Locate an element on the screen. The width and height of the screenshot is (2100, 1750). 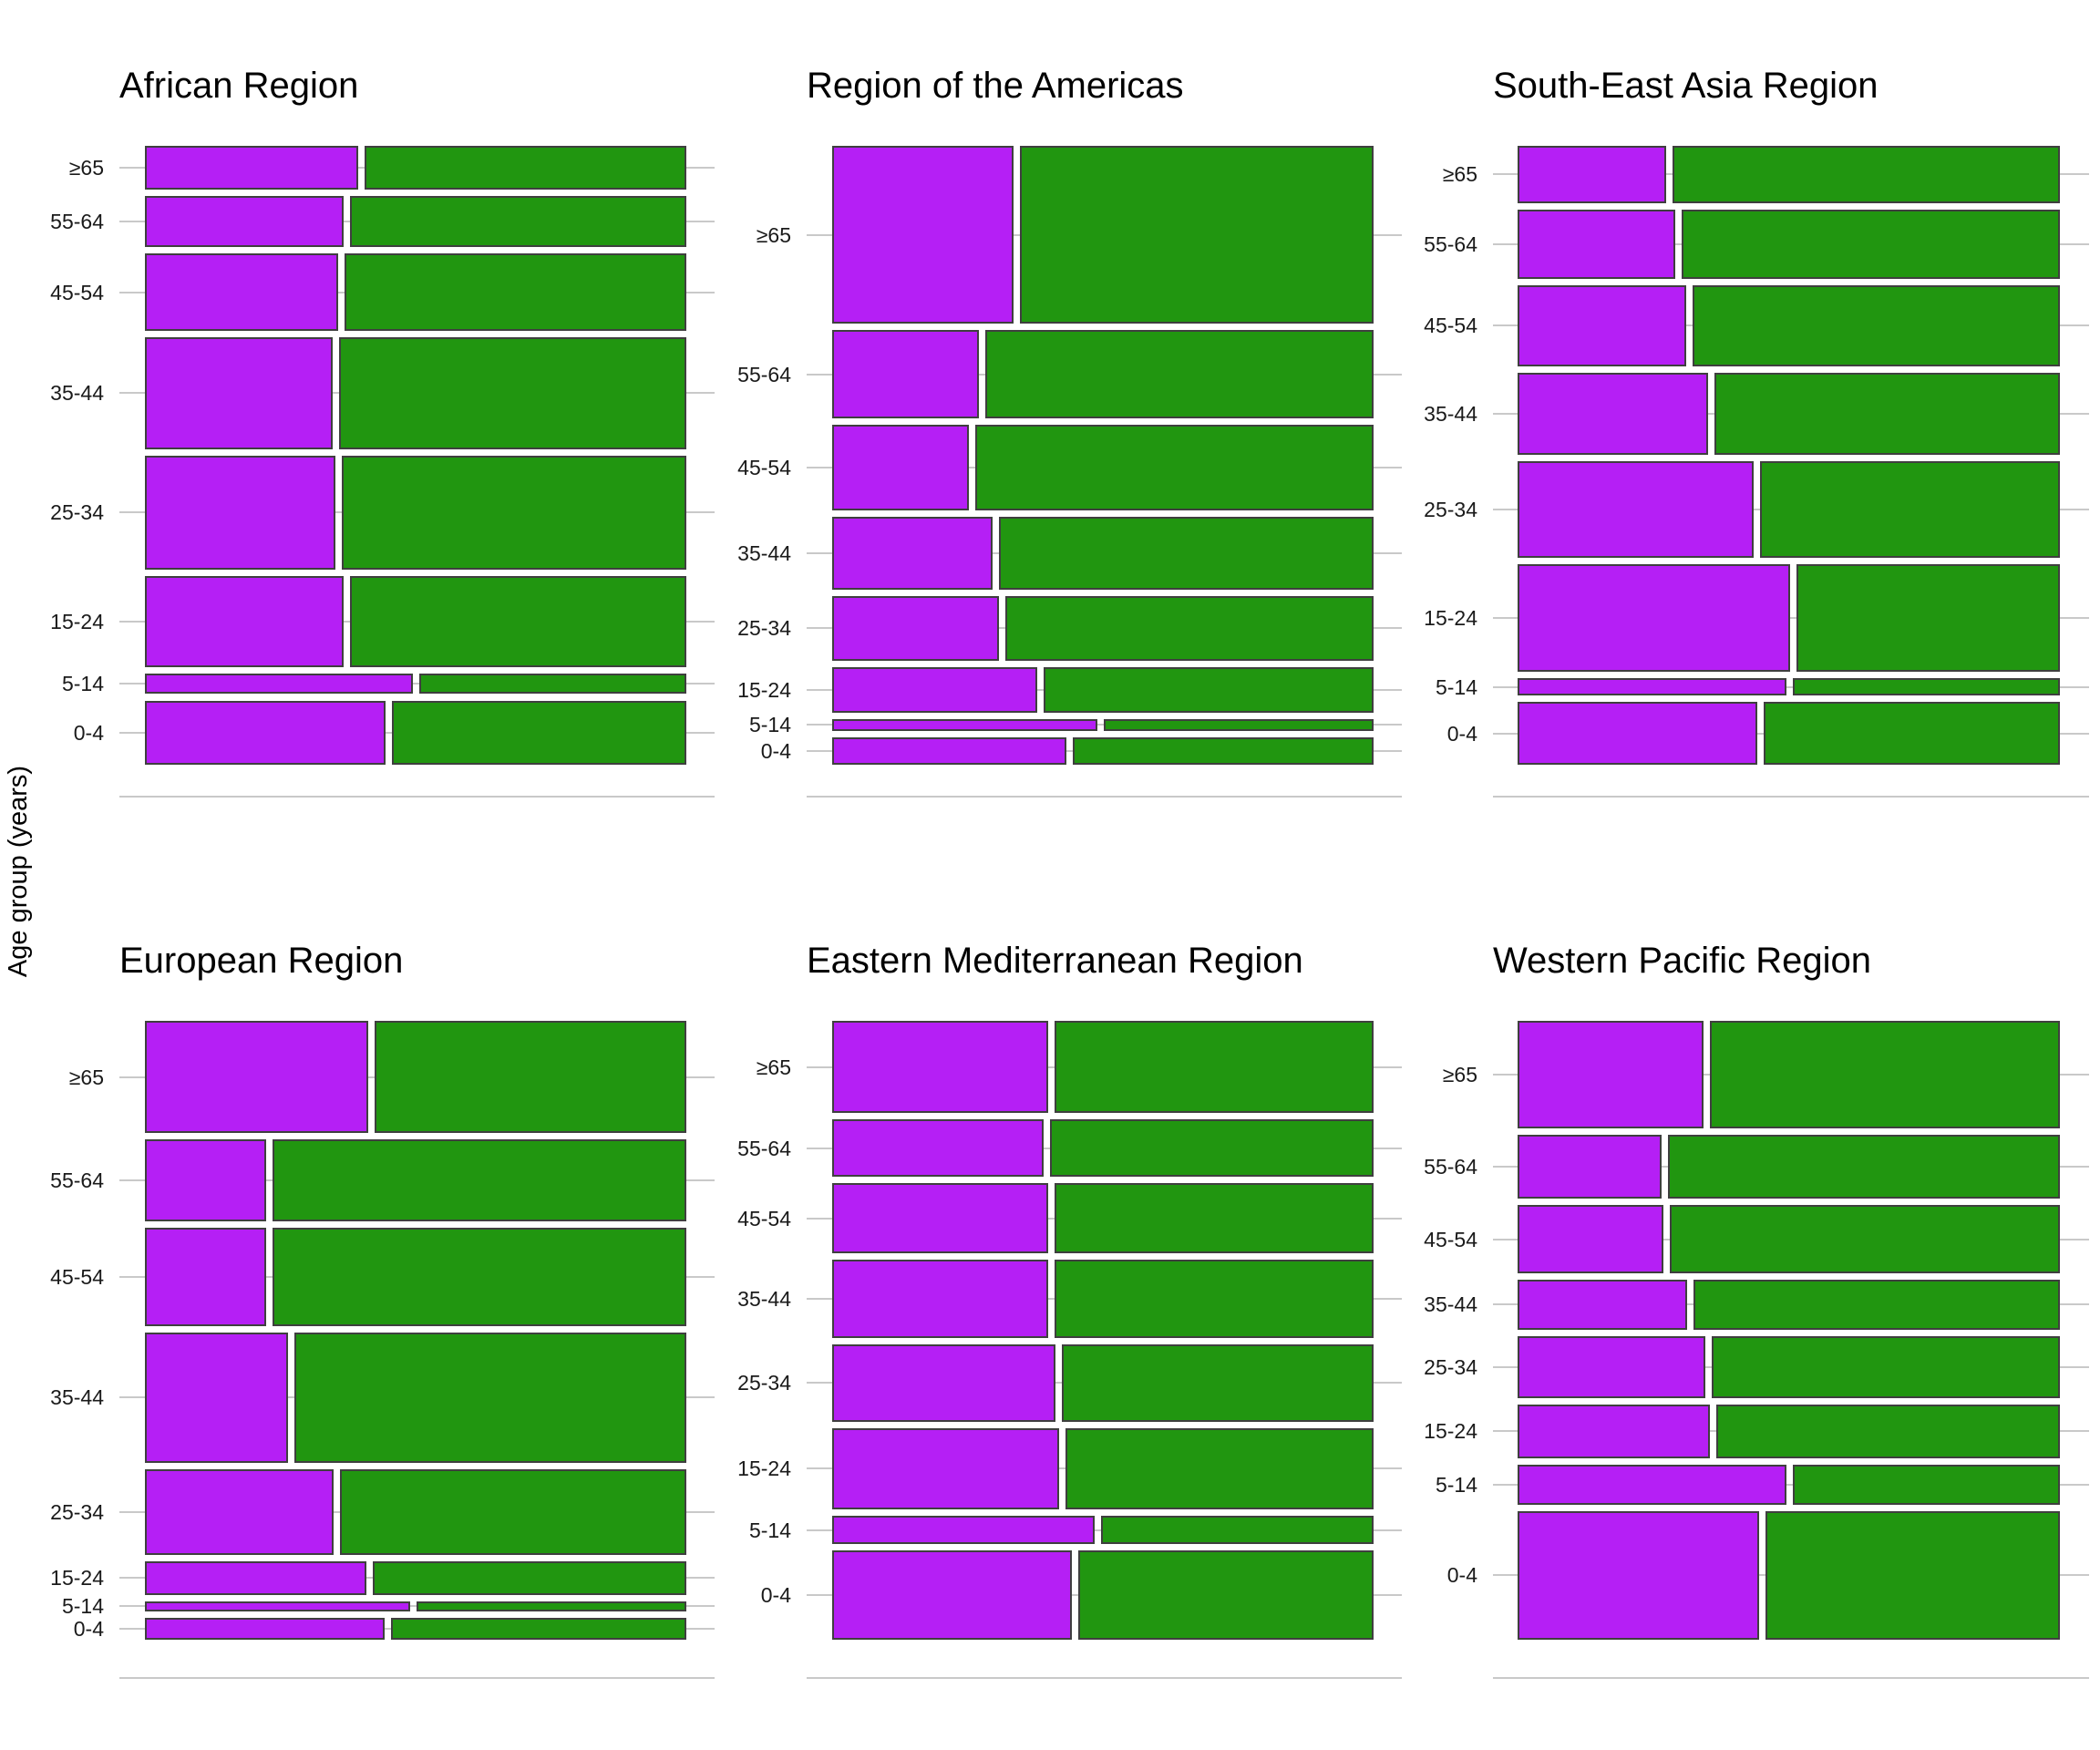
y-tick-label-south-east-asia-region-65: ≥65 is located at coordinates (1459, 174).